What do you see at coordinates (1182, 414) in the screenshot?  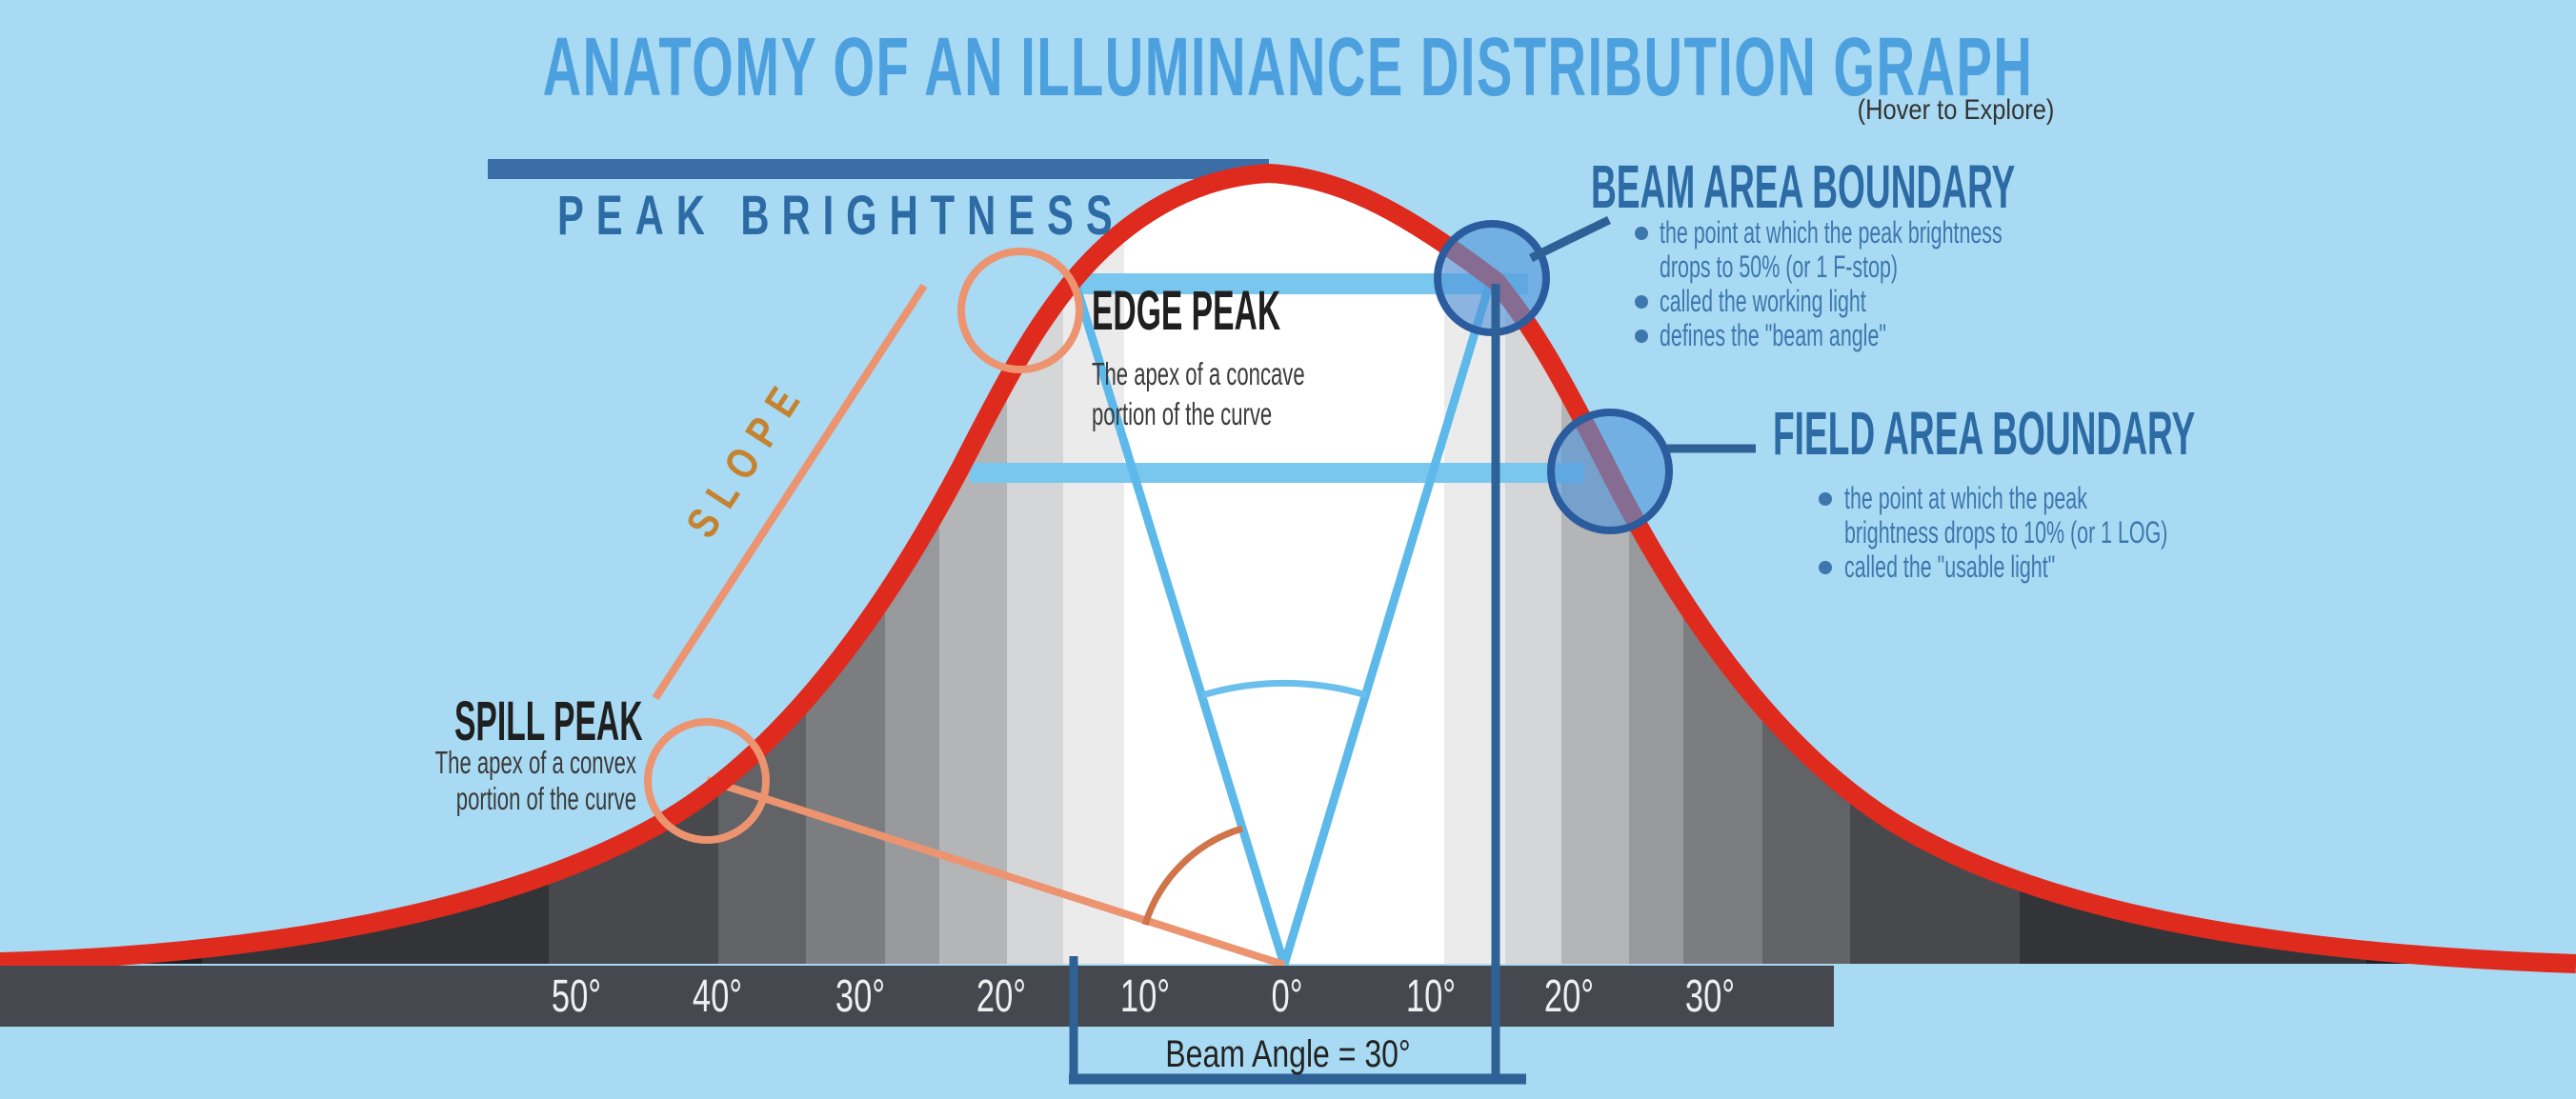 I see `edge-peak-desc-line: portion of the curve` at bounding box center [1182, 414].